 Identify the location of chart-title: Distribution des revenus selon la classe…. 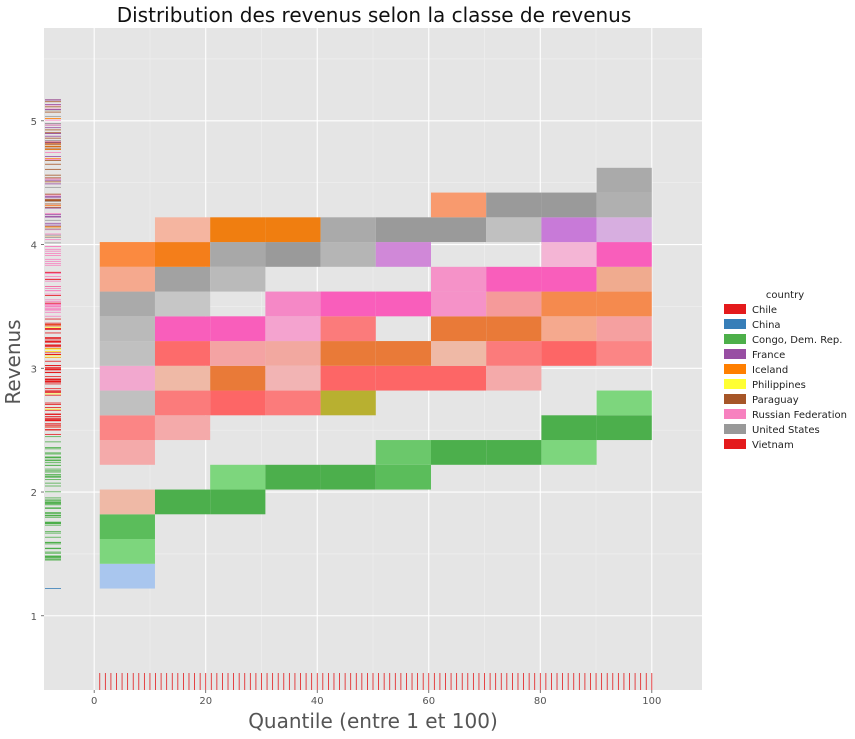
(374, 15).